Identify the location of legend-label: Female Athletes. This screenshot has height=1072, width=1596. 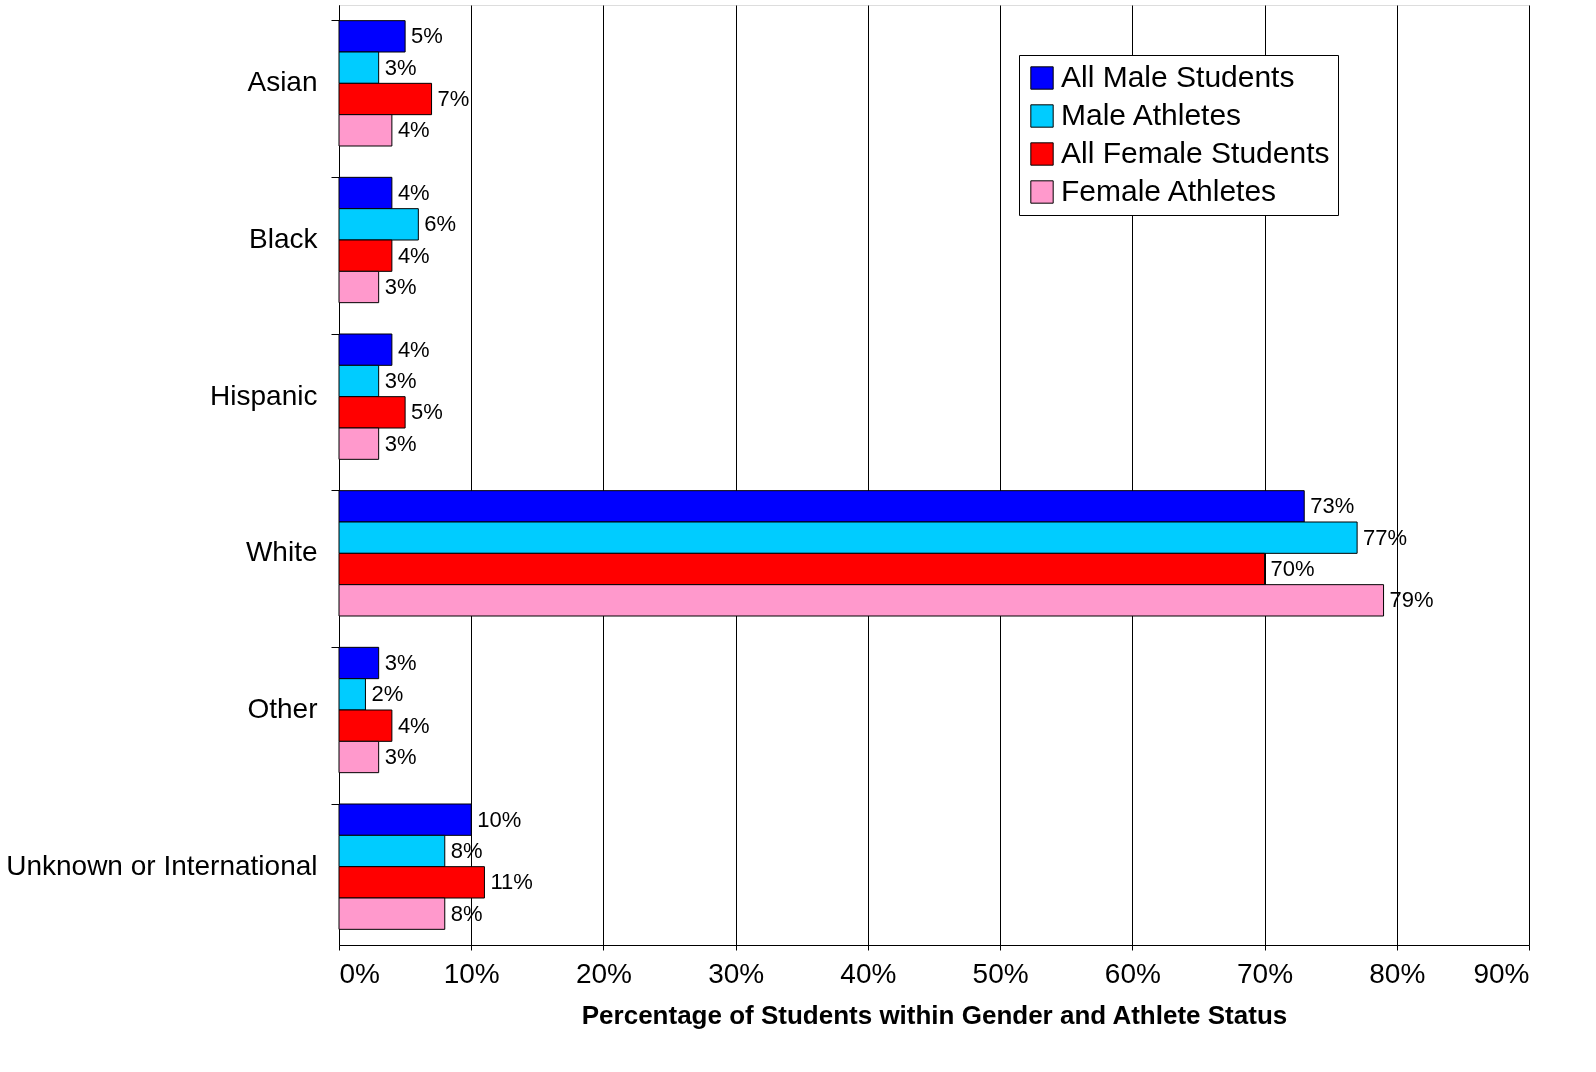
(1169, 190).